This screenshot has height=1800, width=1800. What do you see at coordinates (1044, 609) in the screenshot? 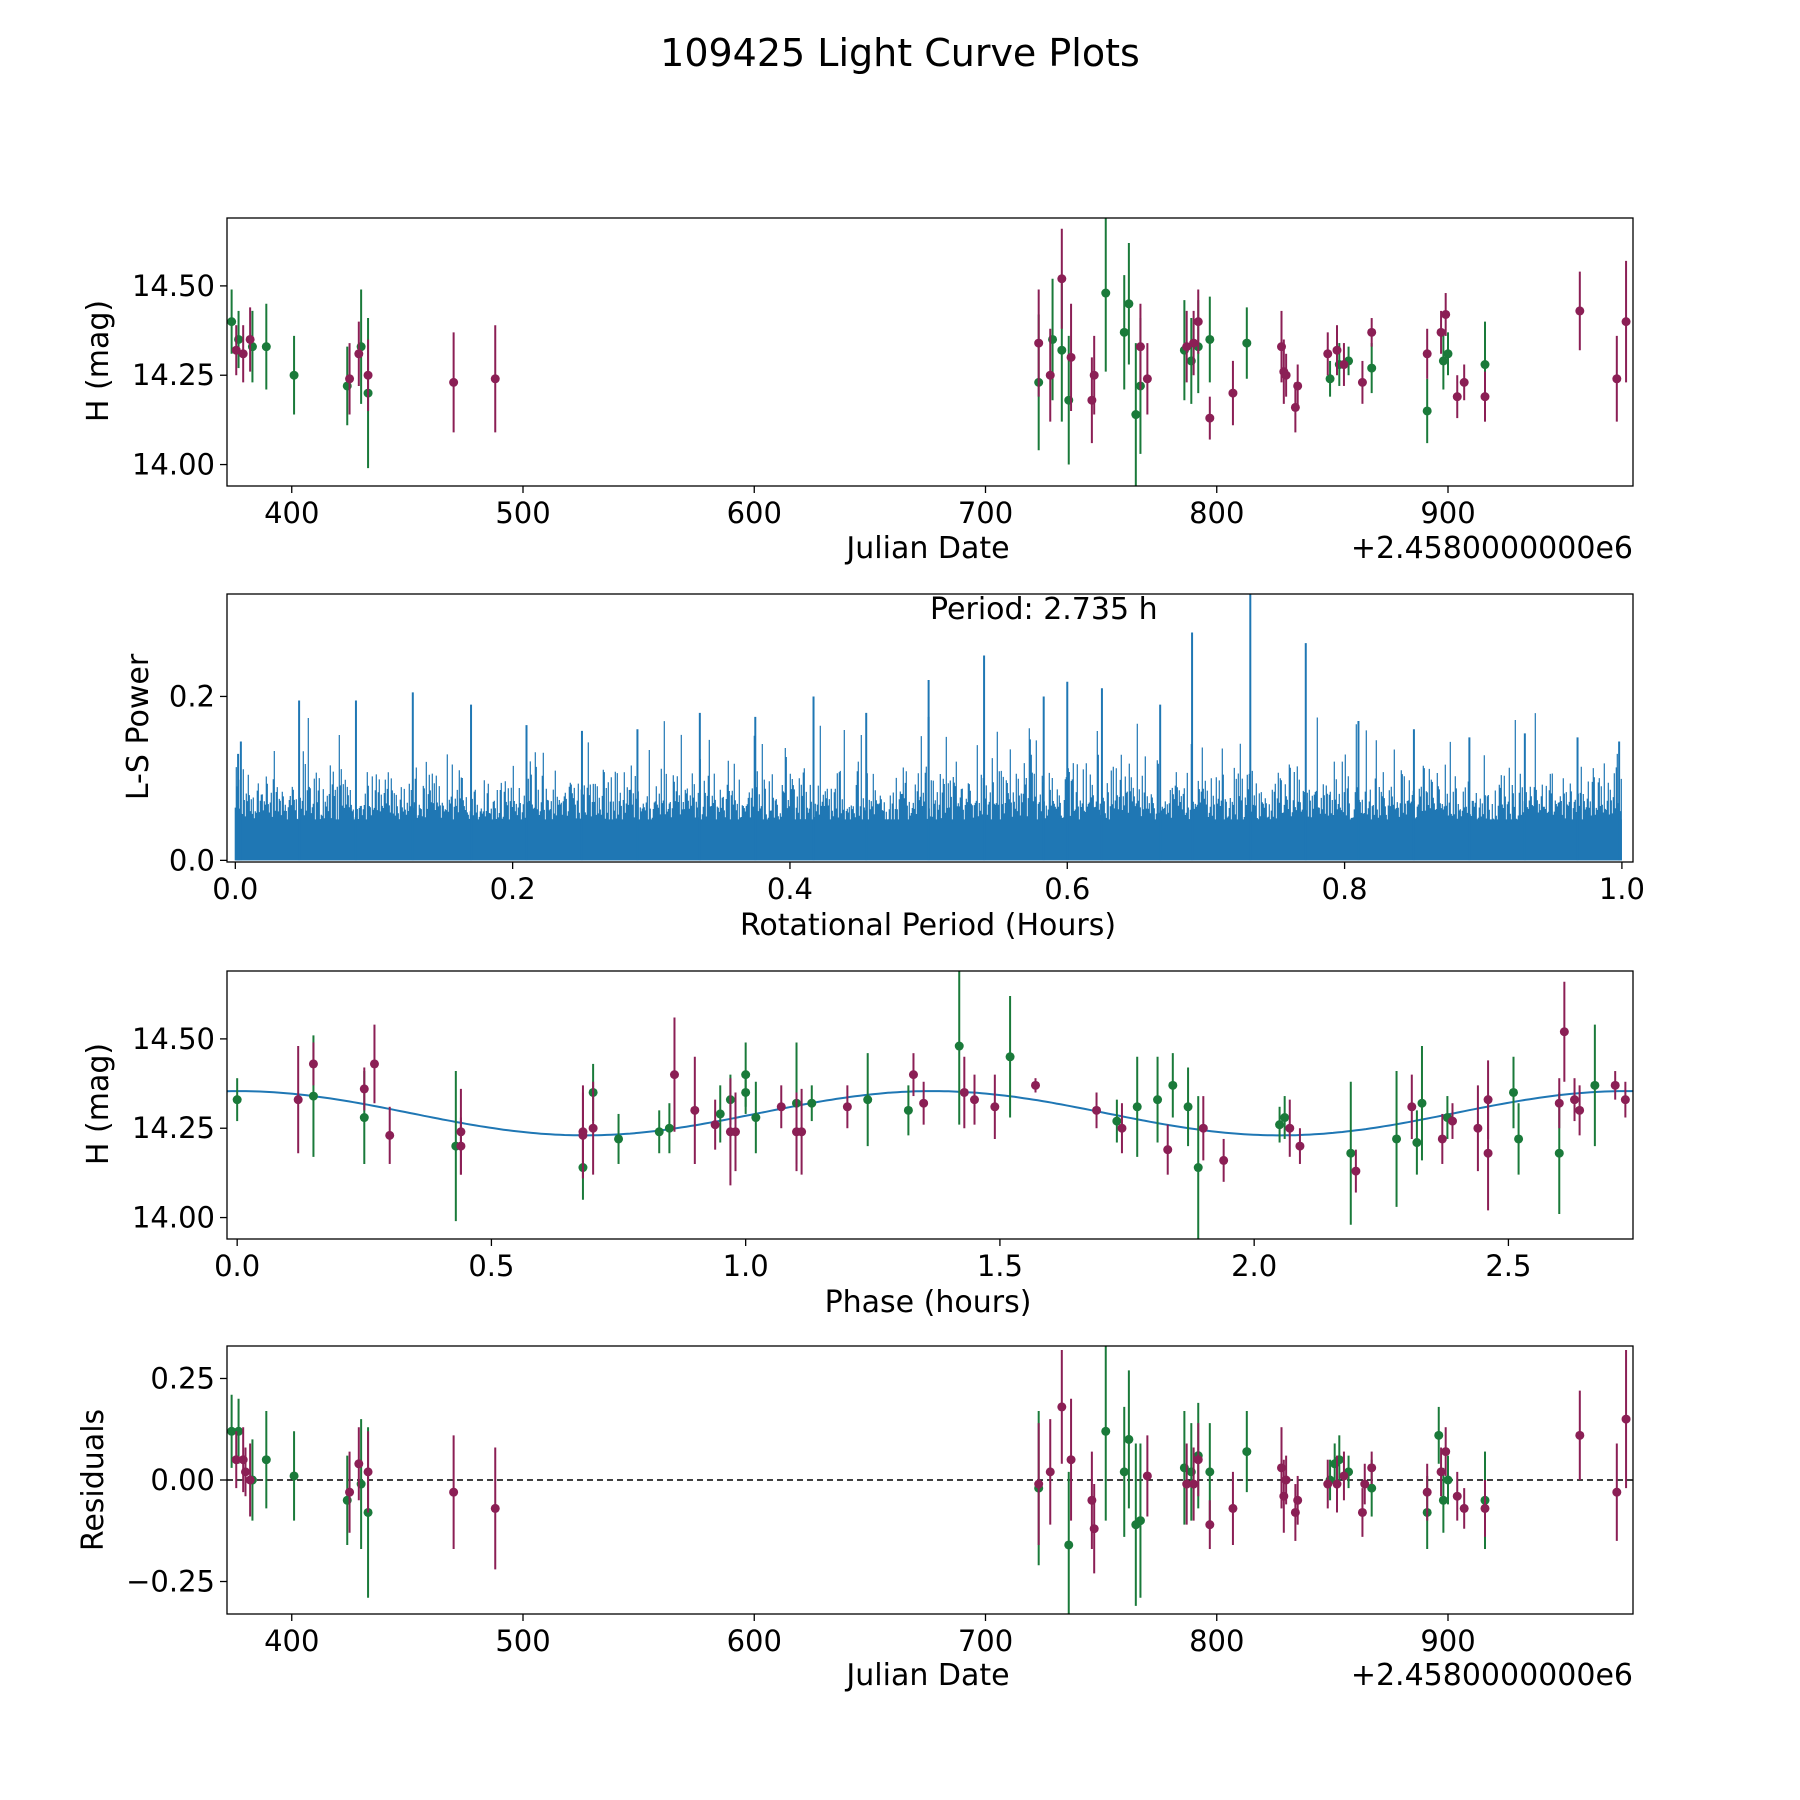
I see `period-annotation: Period: 2.735 h` at bounding box center [1044, 609].